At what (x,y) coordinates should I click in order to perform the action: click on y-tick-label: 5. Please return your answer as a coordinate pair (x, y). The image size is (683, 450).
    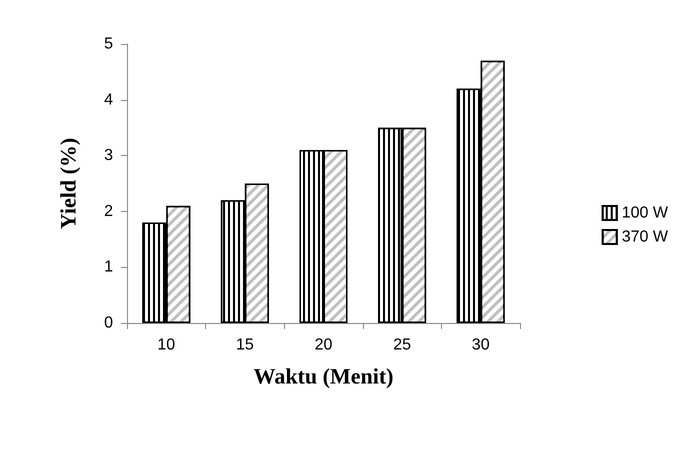
    Looking at the image, I should click on (109, 44).